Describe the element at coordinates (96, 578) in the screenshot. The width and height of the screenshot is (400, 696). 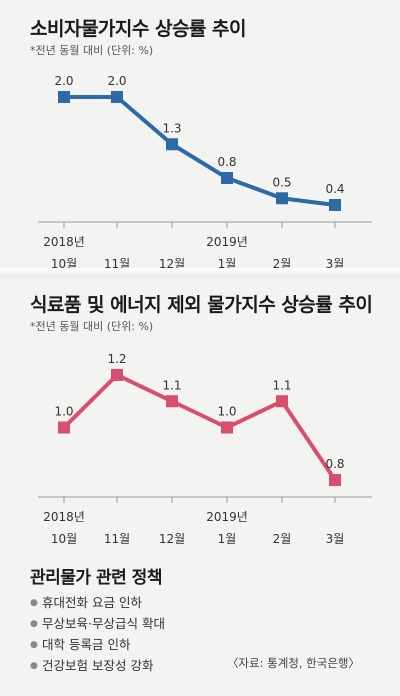
I see `policy-title: 관리물가 관련 정책` at that location.